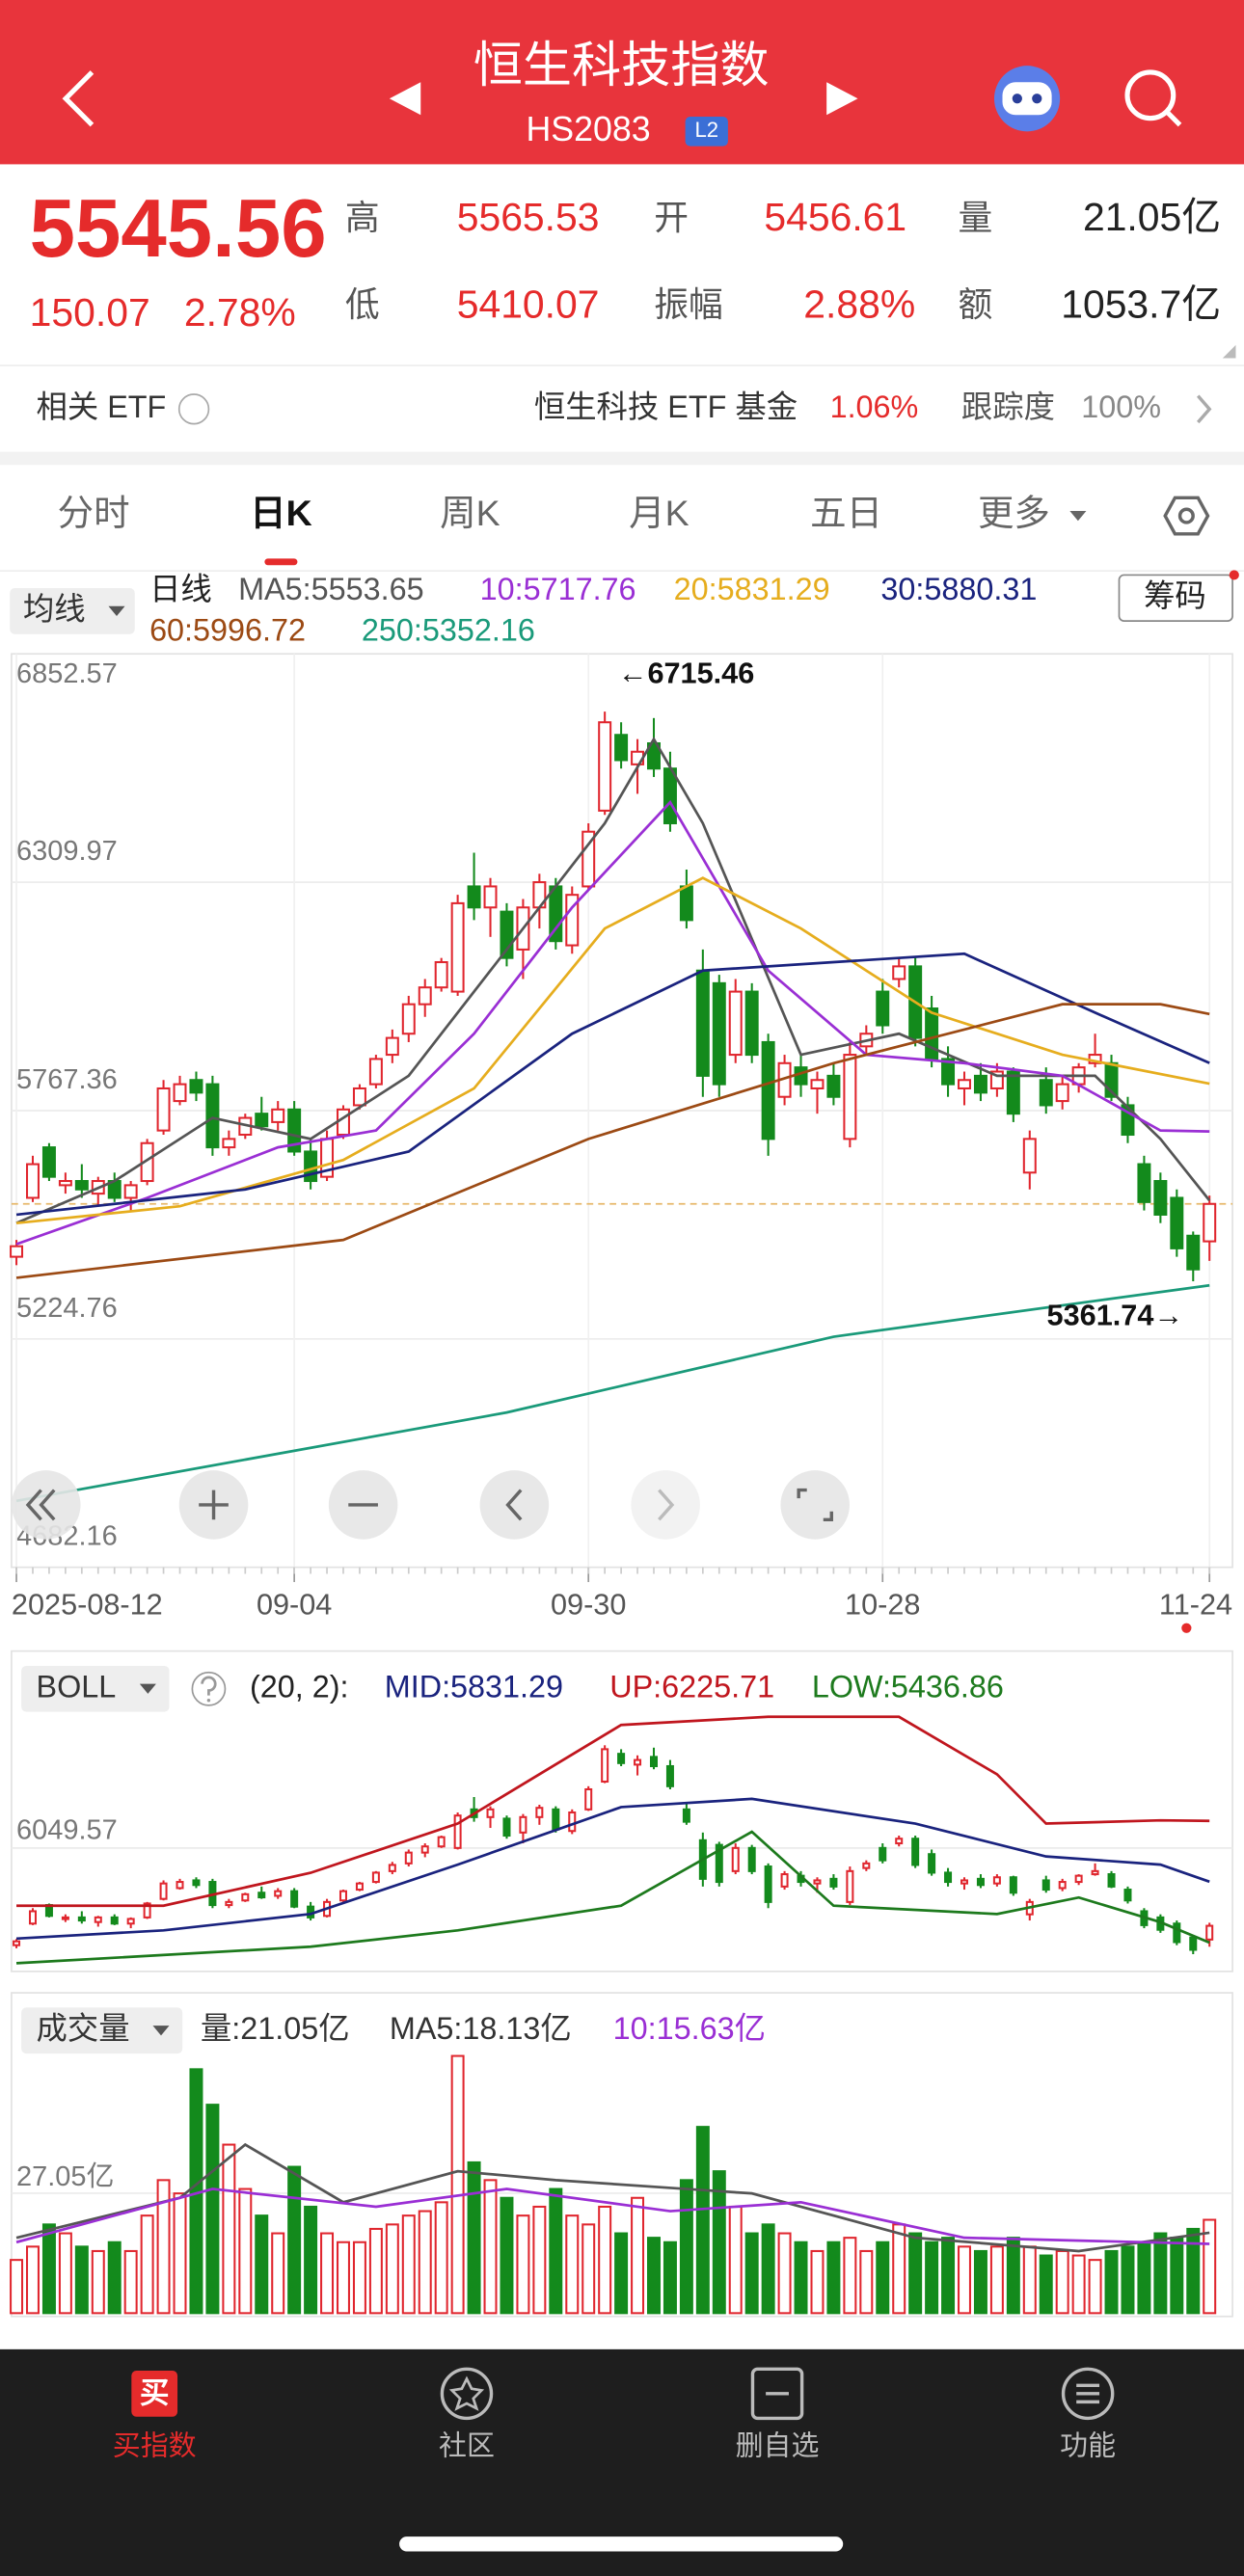 This screenshot has width=1244, height=2576. I want to click on prev-button, so click(405, 99).